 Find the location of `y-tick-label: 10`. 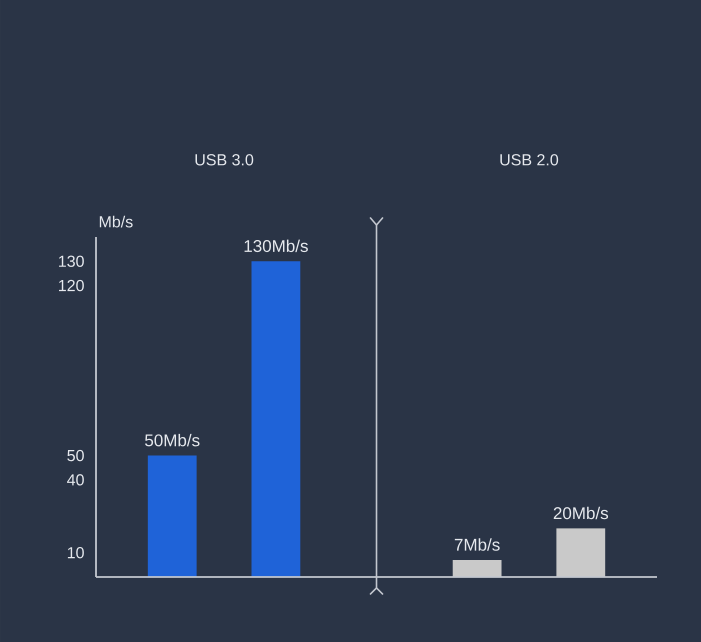

y-tick-label: 10 is located at coordinates (76, 552).